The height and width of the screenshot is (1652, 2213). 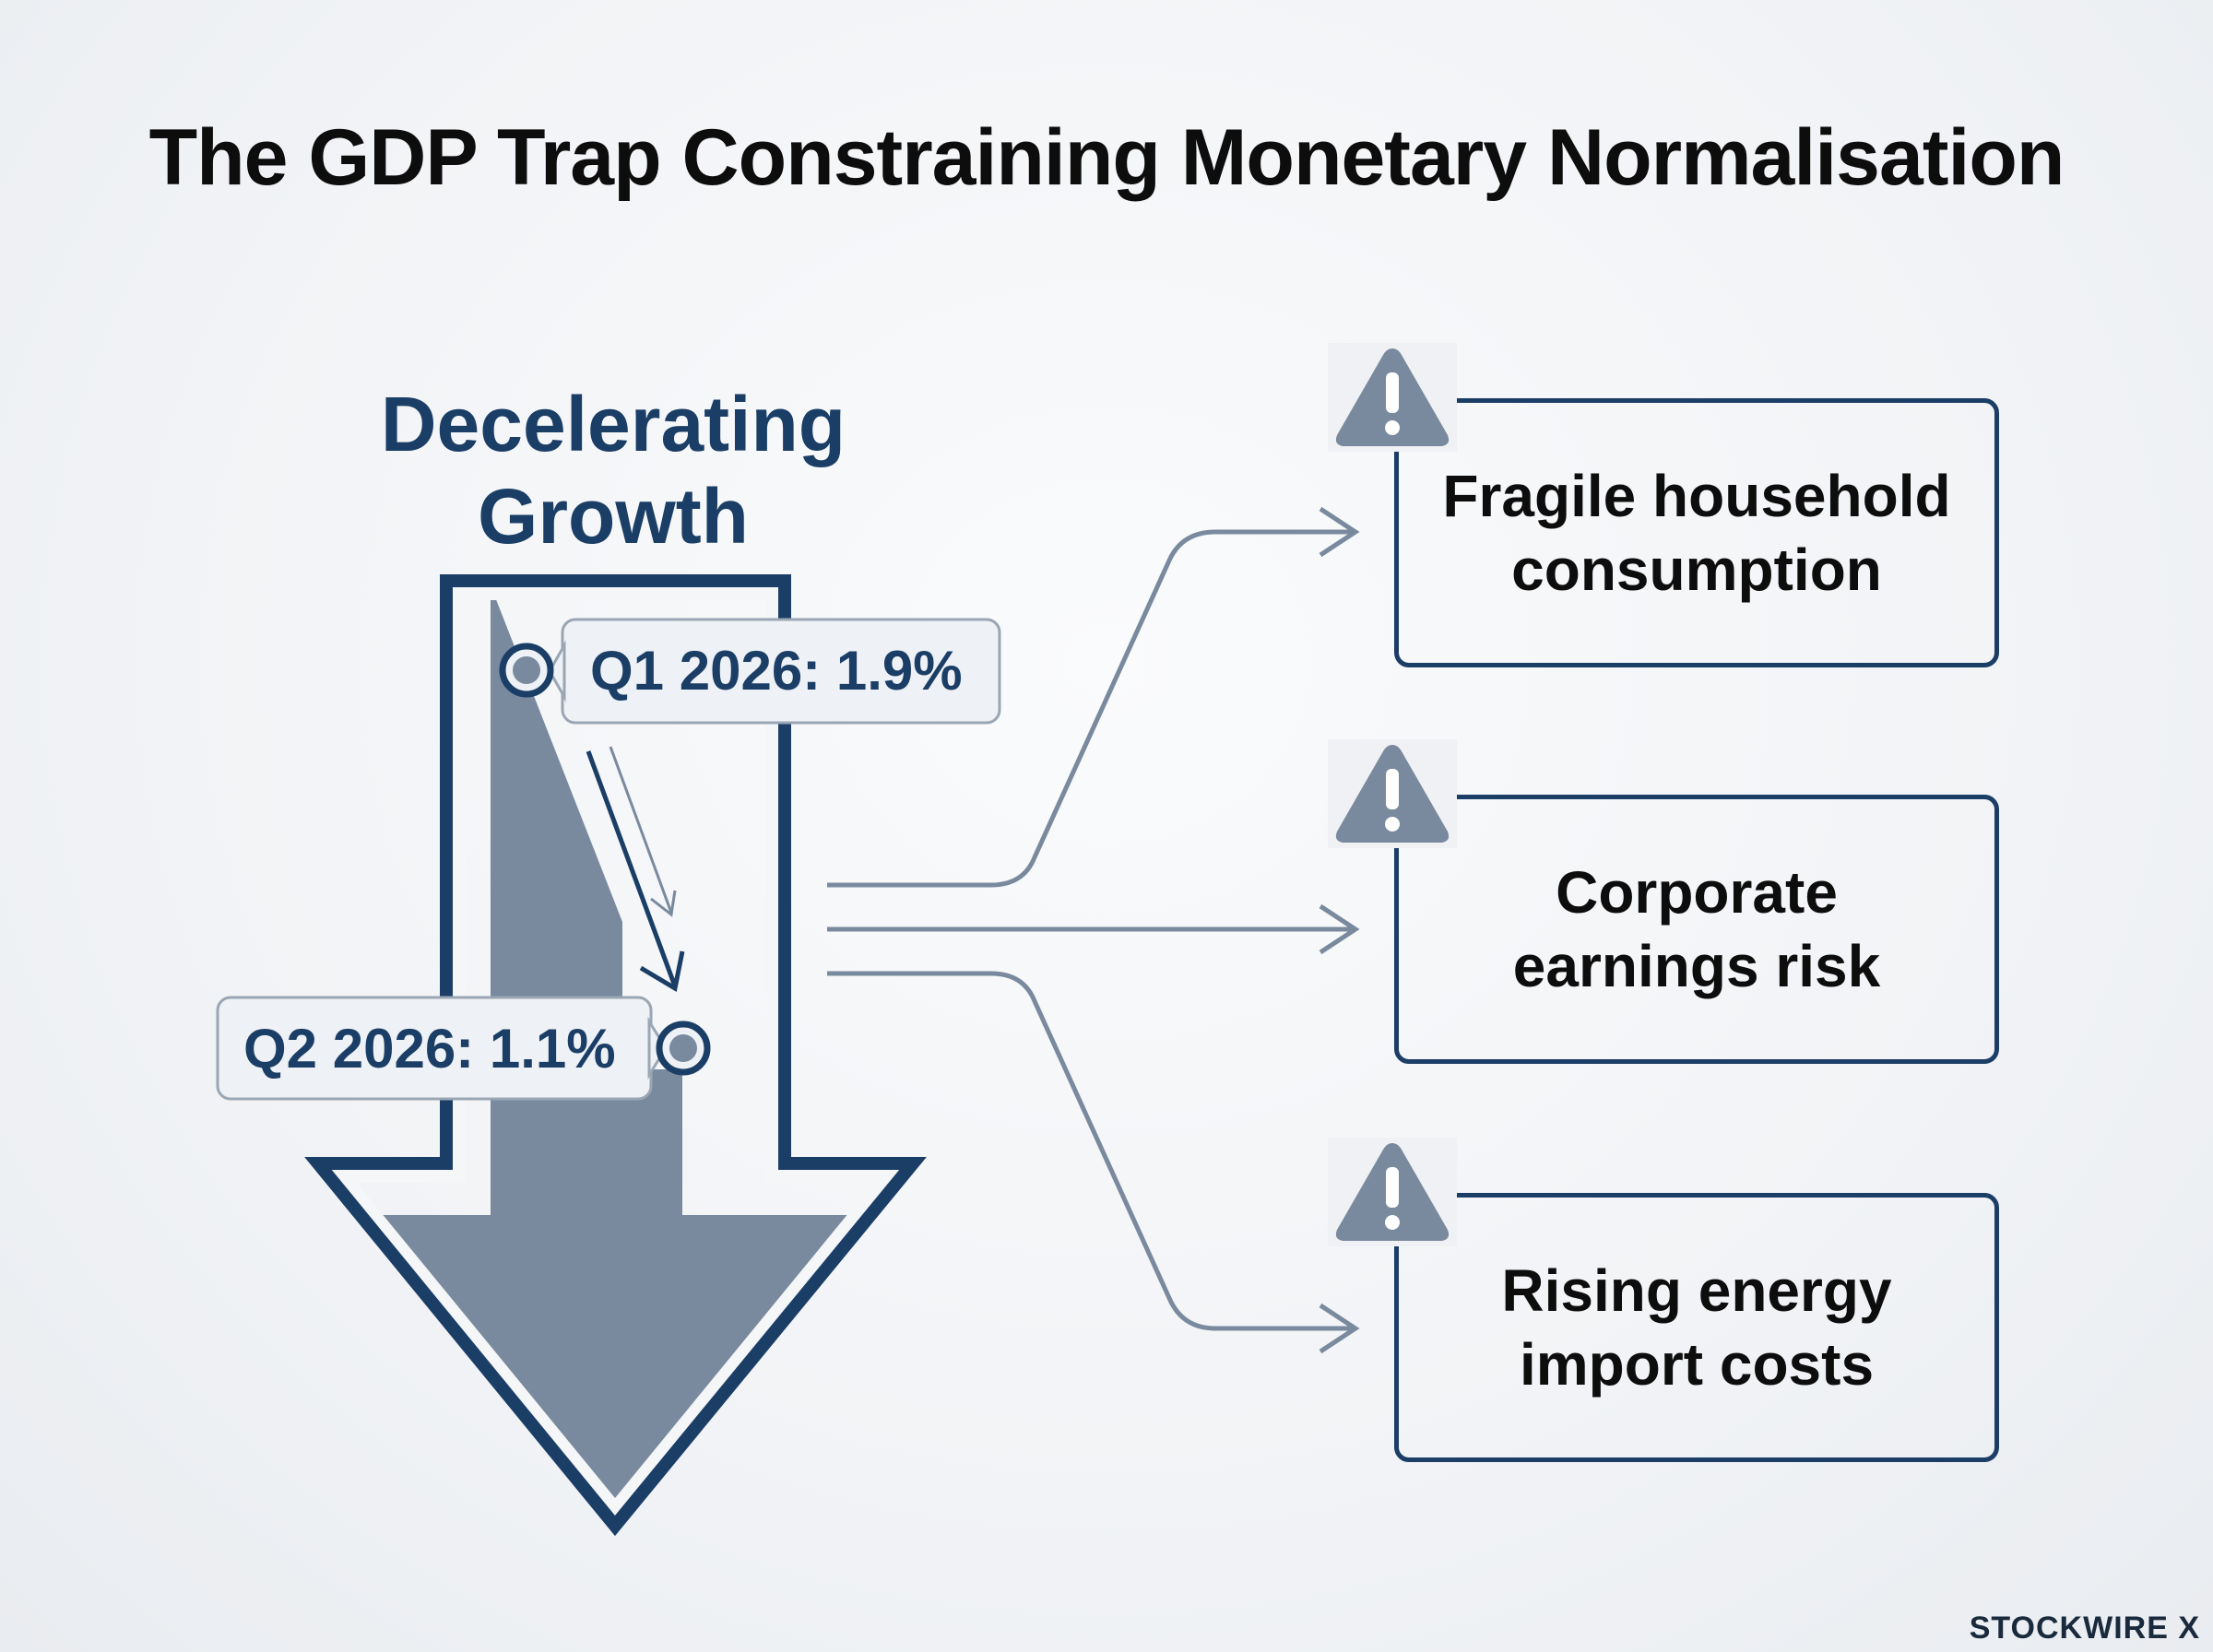 I want to click on q1-marker-dot, so click(x=526, y=670).